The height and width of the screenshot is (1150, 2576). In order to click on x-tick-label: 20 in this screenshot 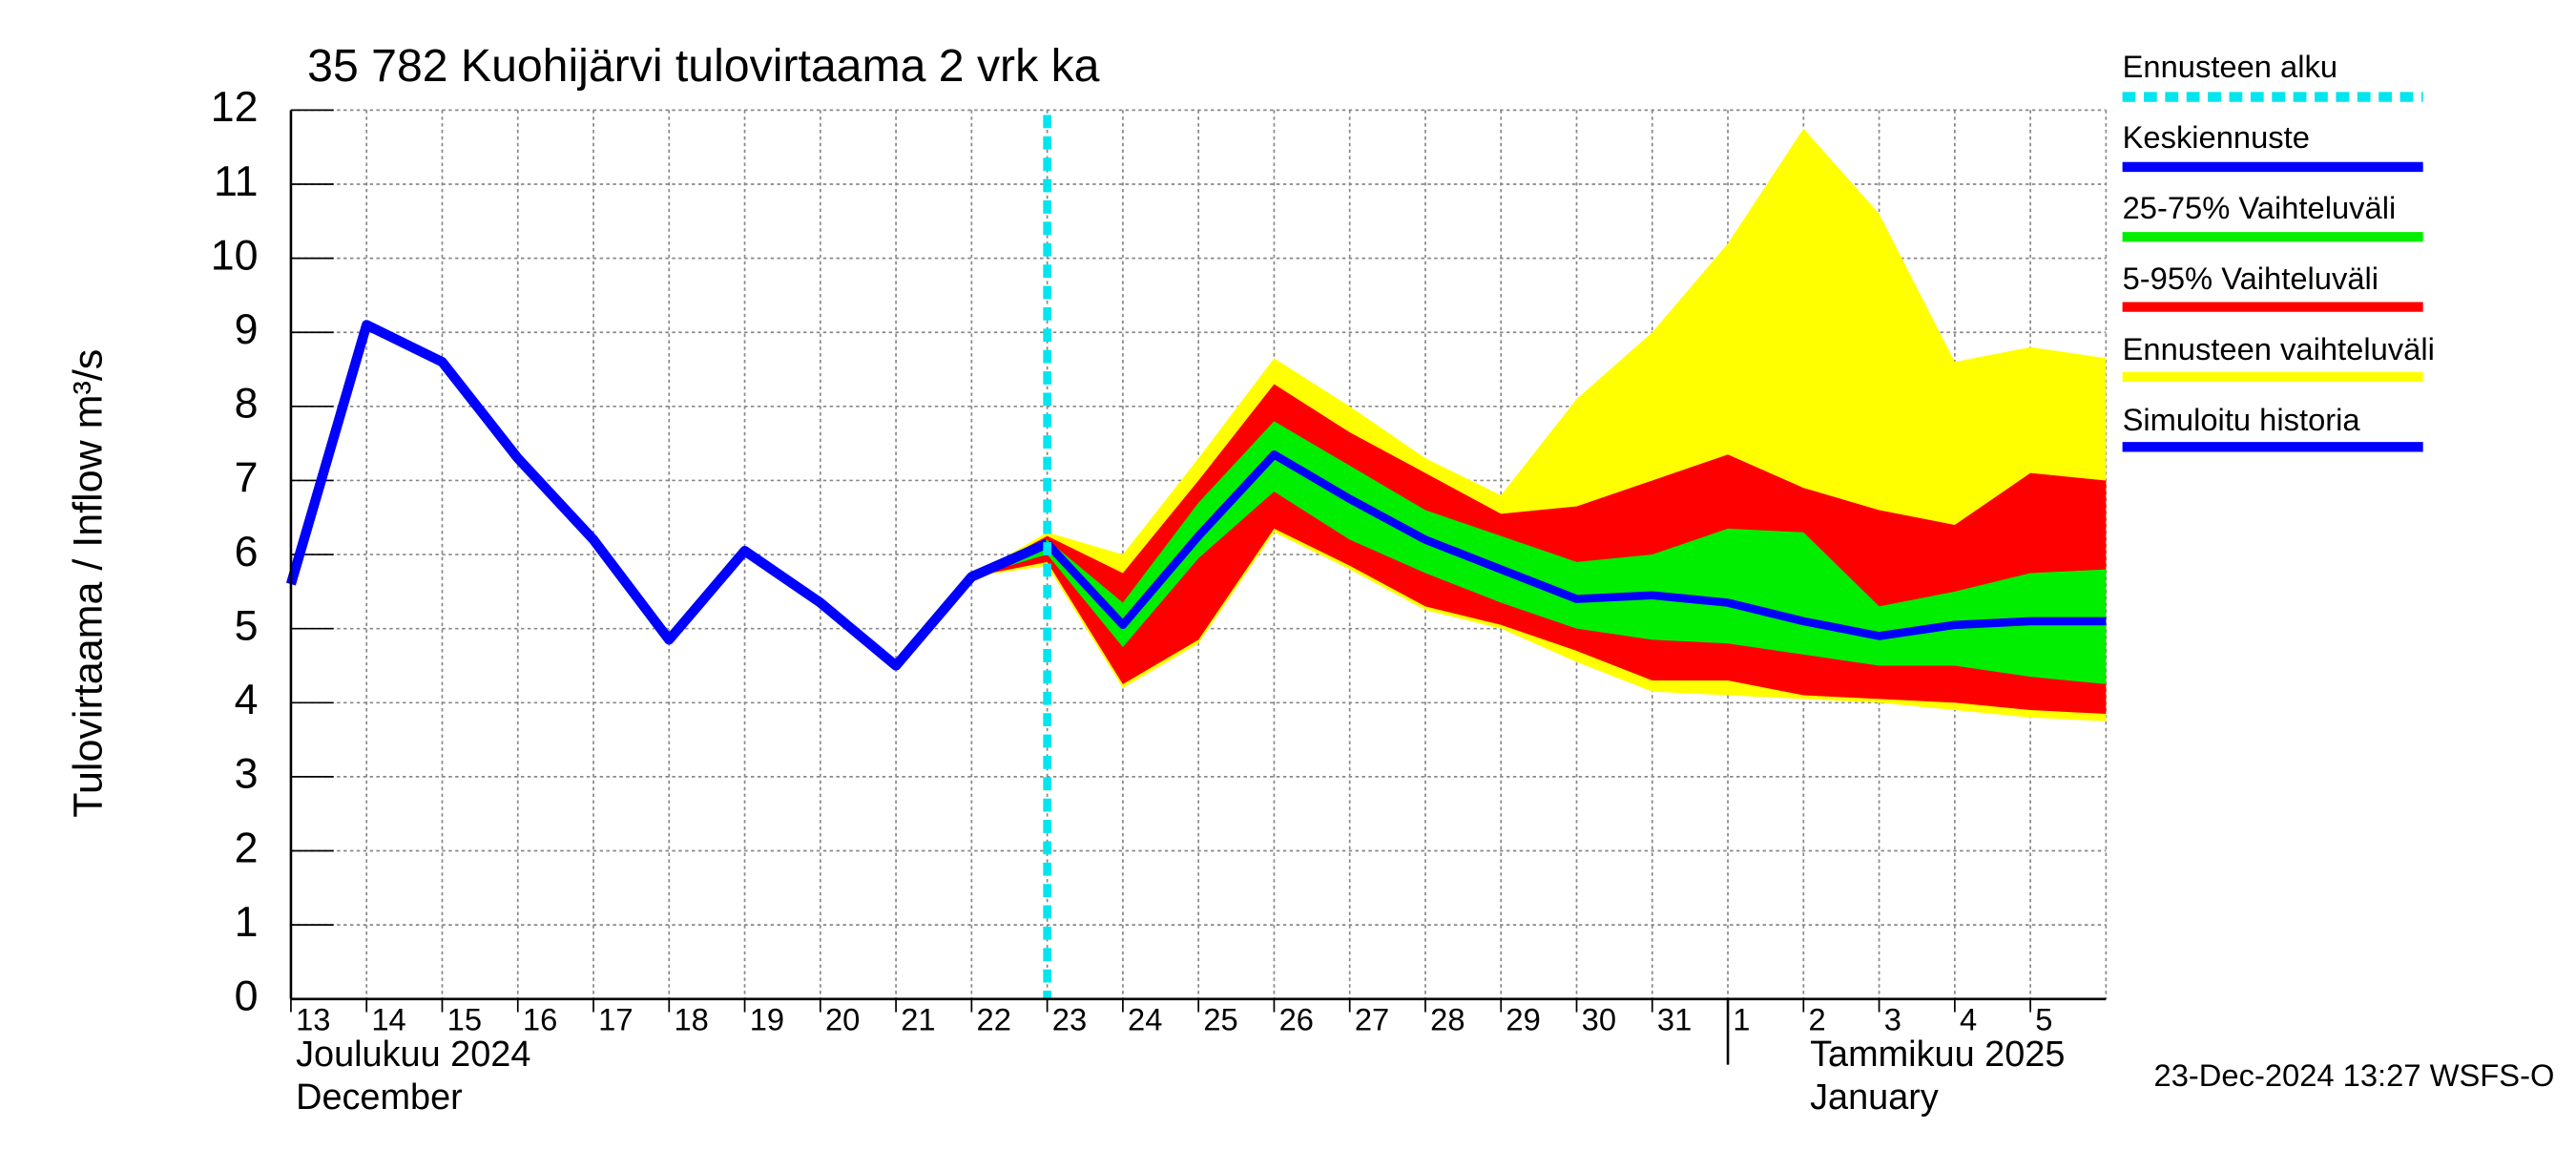, I will do `click(842, 1019)`.